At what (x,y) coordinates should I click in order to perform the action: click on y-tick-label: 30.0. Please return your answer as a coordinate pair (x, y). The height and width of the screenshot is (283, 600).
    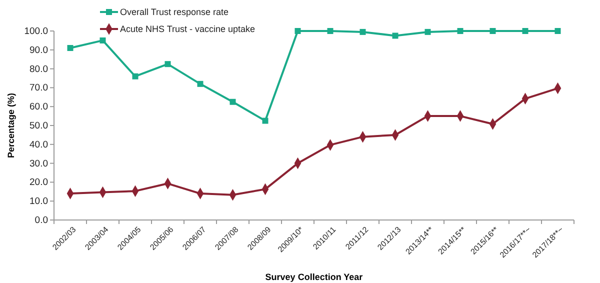
    Looking at the image, I should click on (39, 164).